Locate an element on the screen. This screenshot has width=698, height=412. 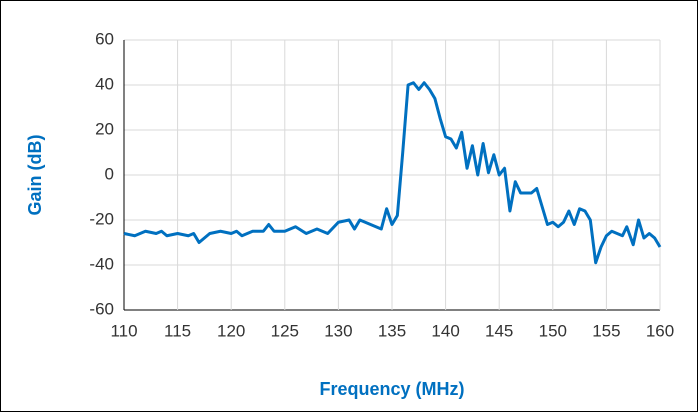
x-tick-label: 115 is located at coordinates (177, 330).